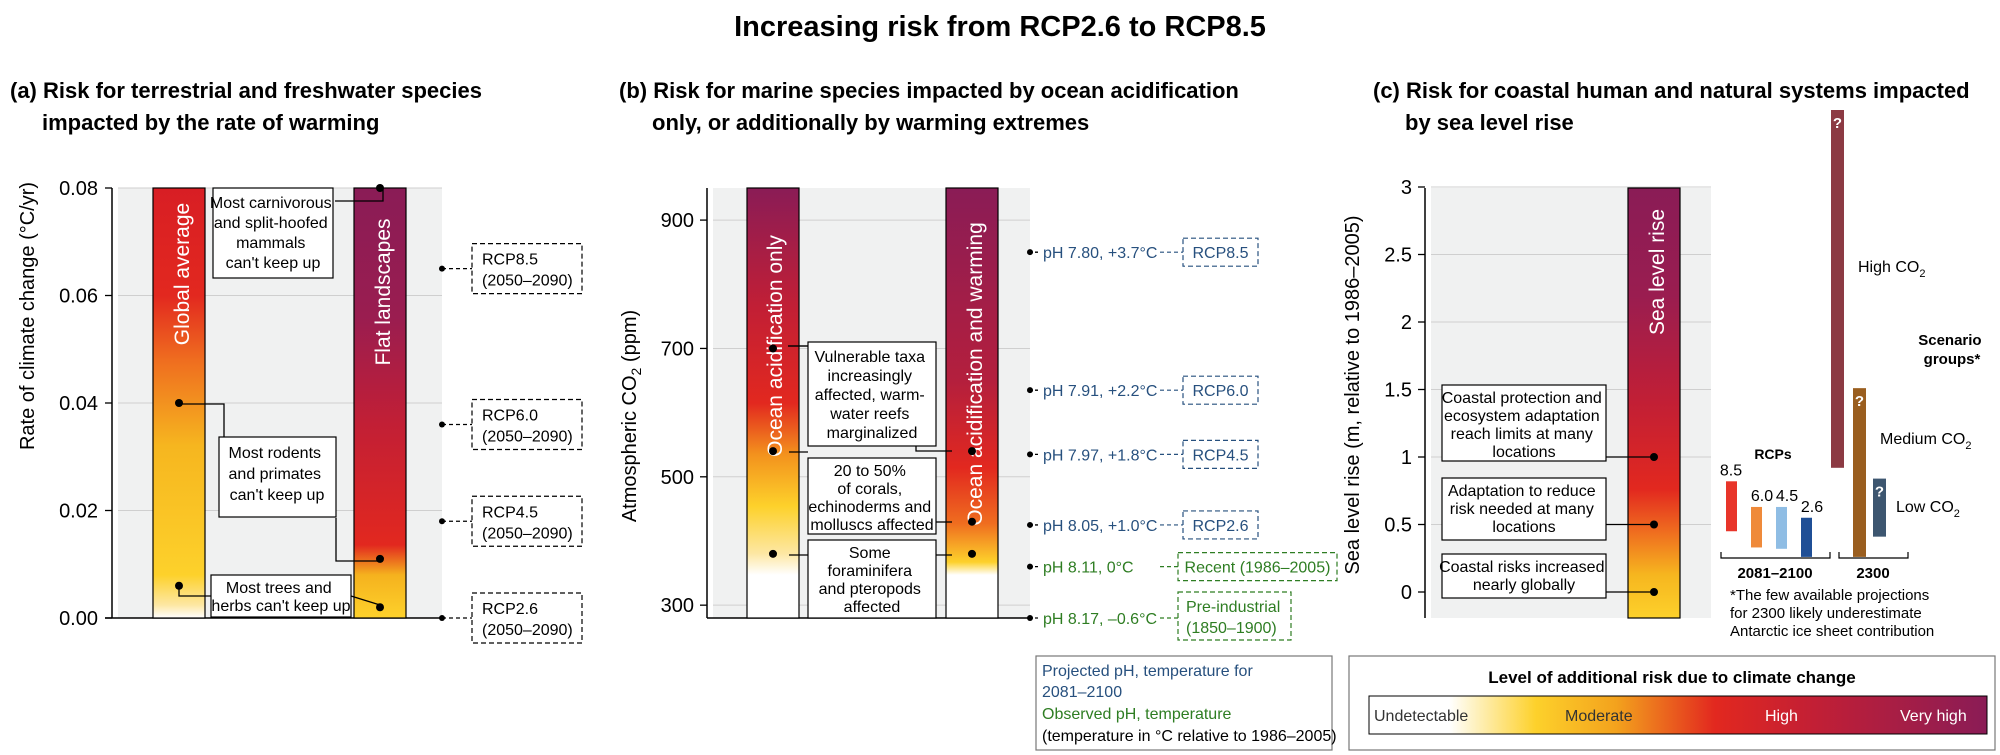 This screenshot has height=755, width=2000. I want to click on ph-label: pH 8.05, +1.0°C, so click(1100, 526).